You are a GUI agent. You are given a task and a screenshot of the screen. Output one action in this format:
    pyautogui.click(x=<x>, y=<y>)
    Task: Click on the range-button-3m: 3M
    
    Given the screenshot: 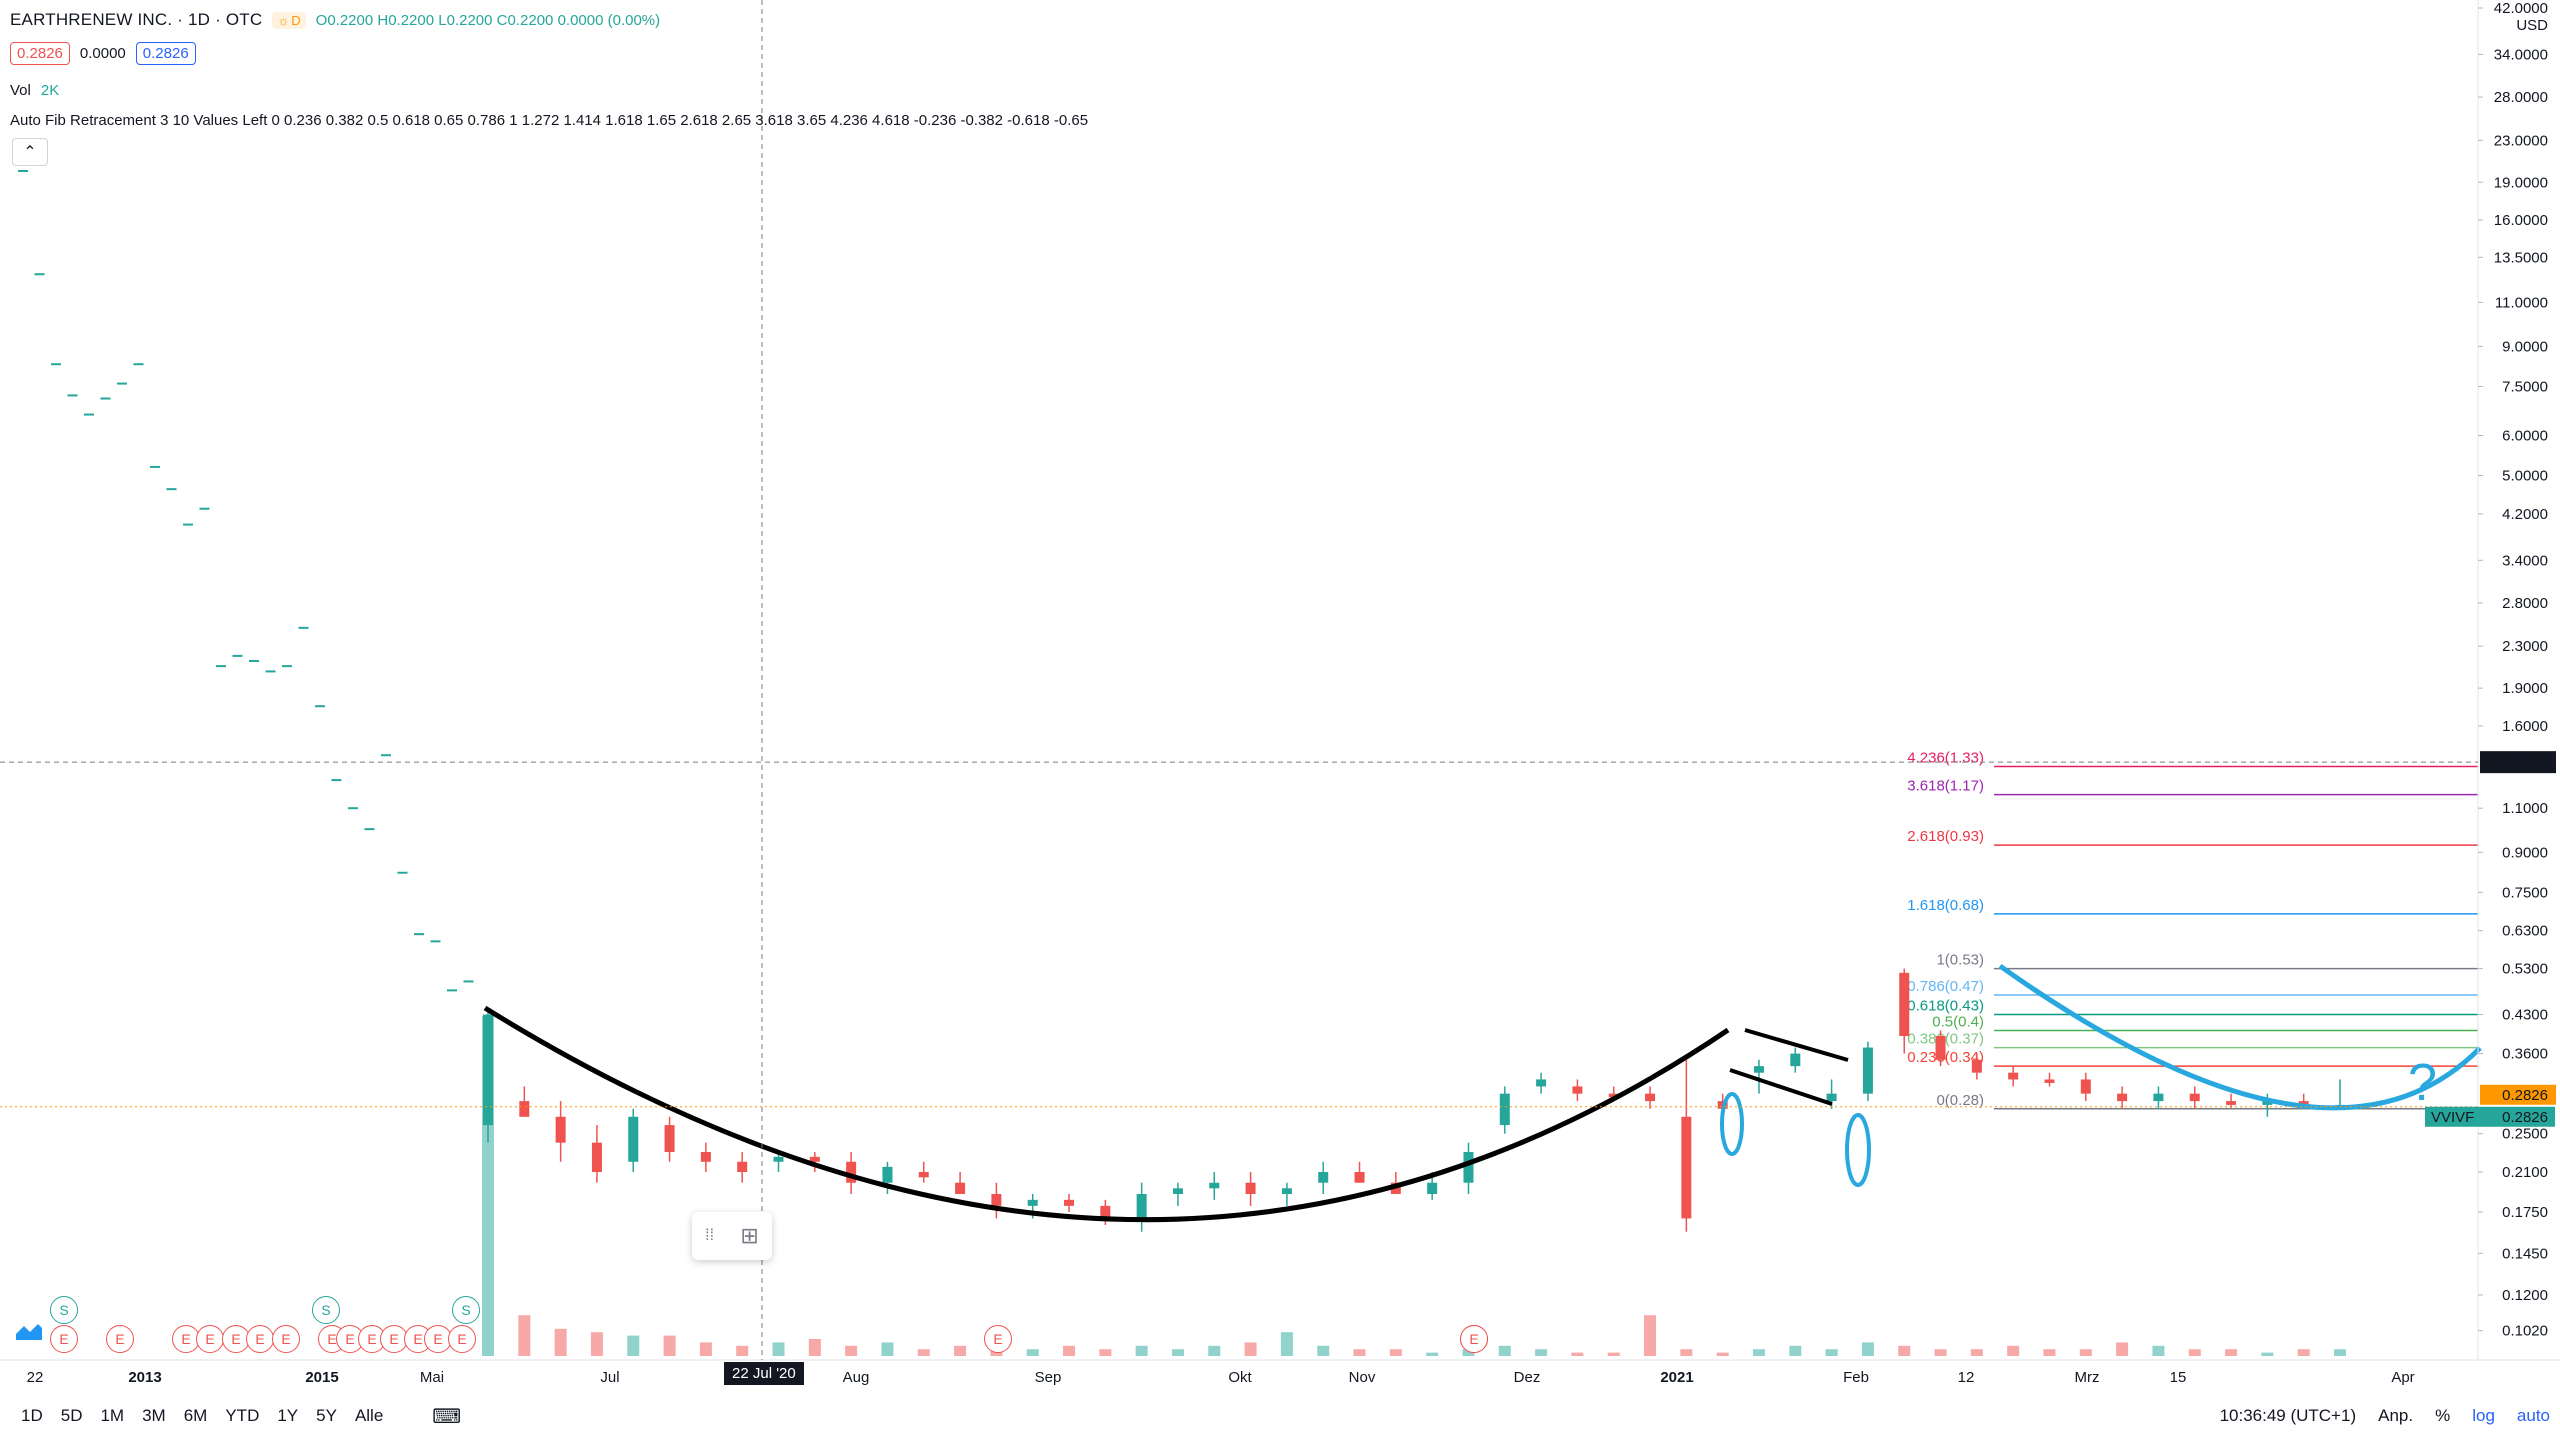 What is the action you would take?
    pyautogui.click(x=154, y=1415)
    